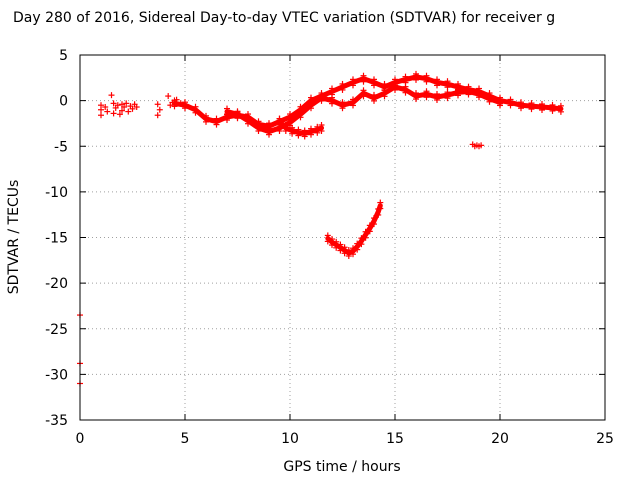 The height and width of the screenshot is (480, 640). I want to click on y-tick-label: -15, so click(56, 239).